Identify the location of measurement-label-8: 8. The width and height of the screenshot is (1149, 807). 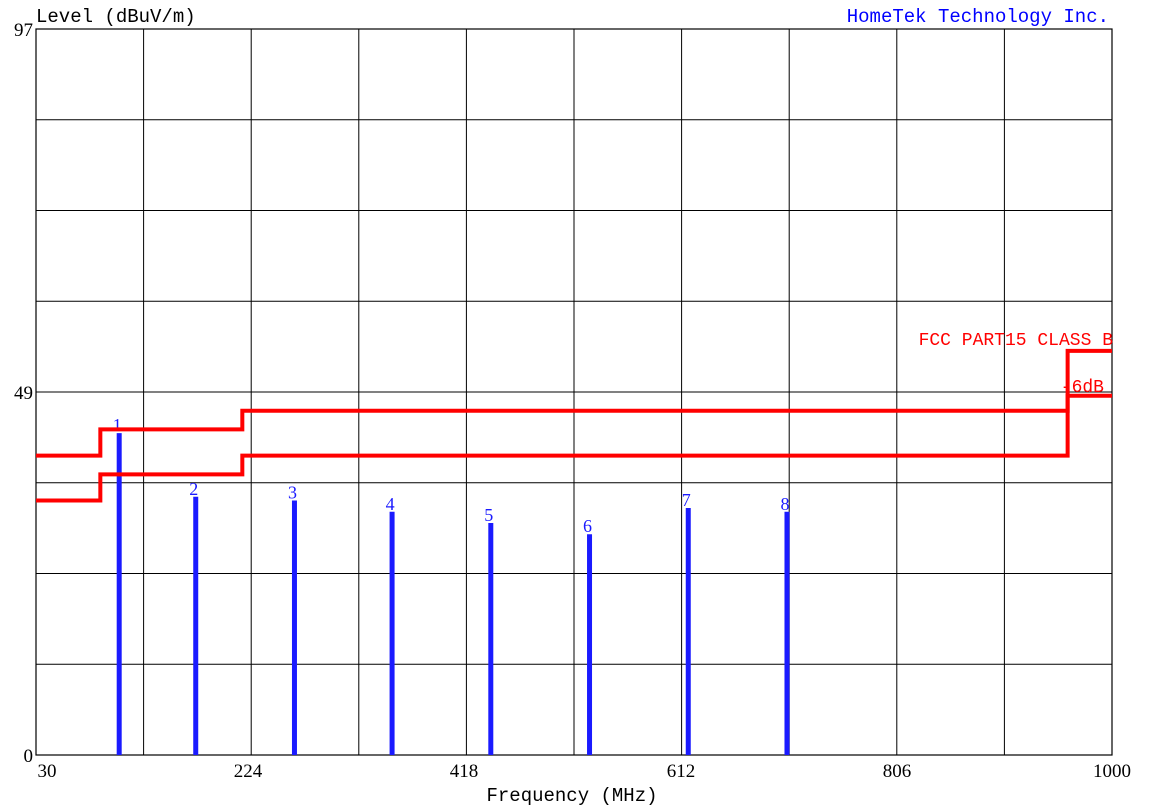
(784, 504).